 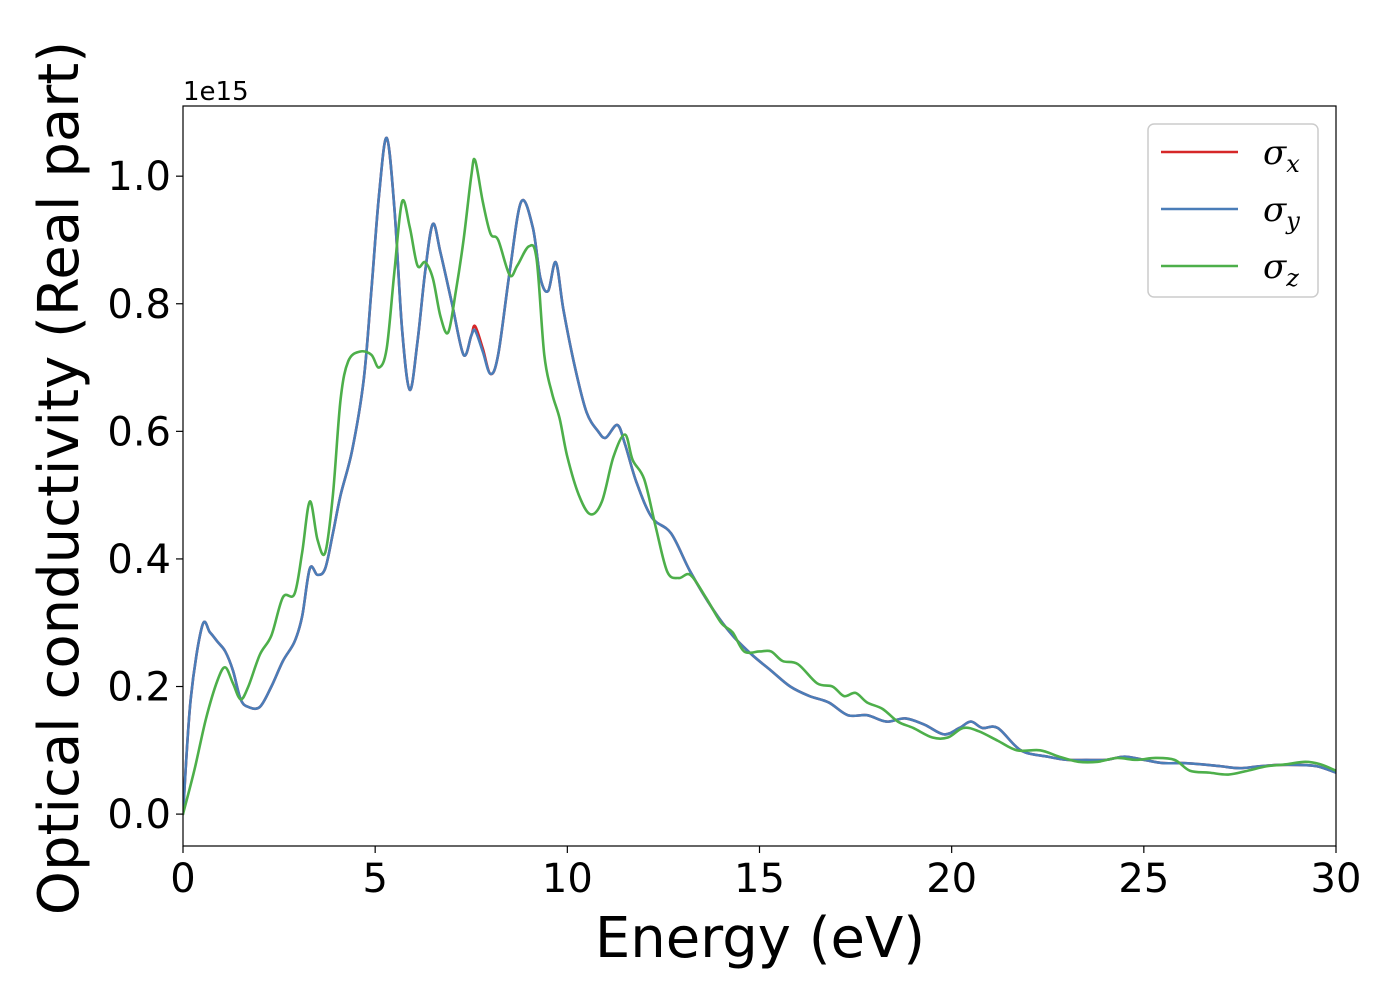 What do you see at coordinates (760, 938) in the screenshot?
I see `x-axis-label: Energy (eV)` at bounding box center [760, 938].